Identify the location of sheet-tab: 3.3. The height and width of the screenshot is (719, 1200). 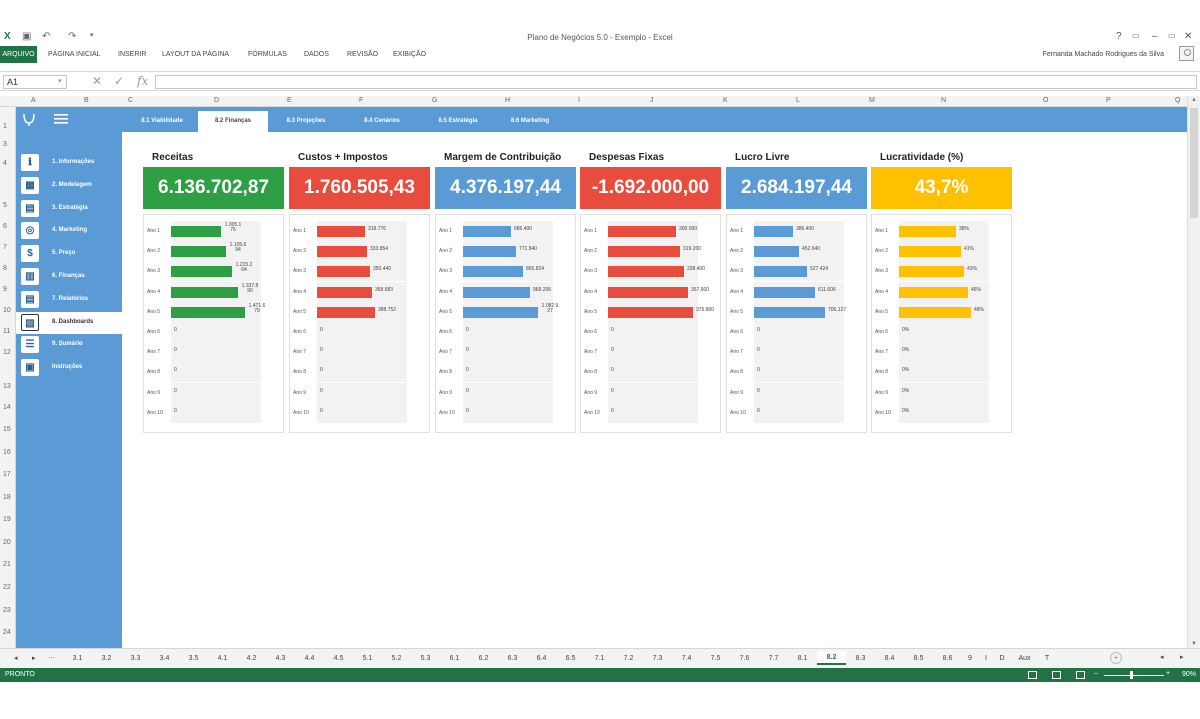
(135, 658).